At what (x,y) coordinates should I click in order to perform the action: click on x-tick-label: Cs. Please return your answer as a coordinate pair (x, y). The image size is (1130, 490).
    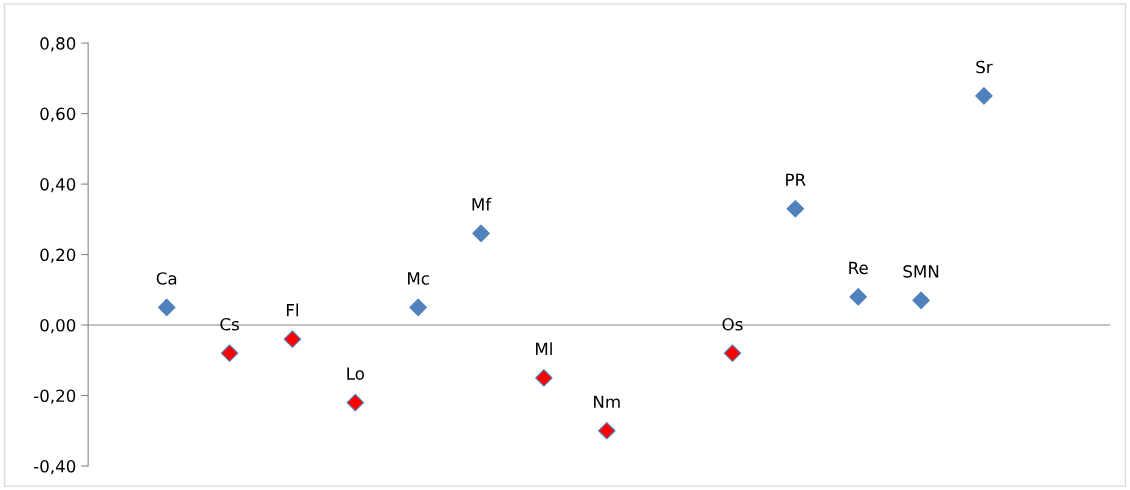
    Looking at the image, I should click on (229, 324).